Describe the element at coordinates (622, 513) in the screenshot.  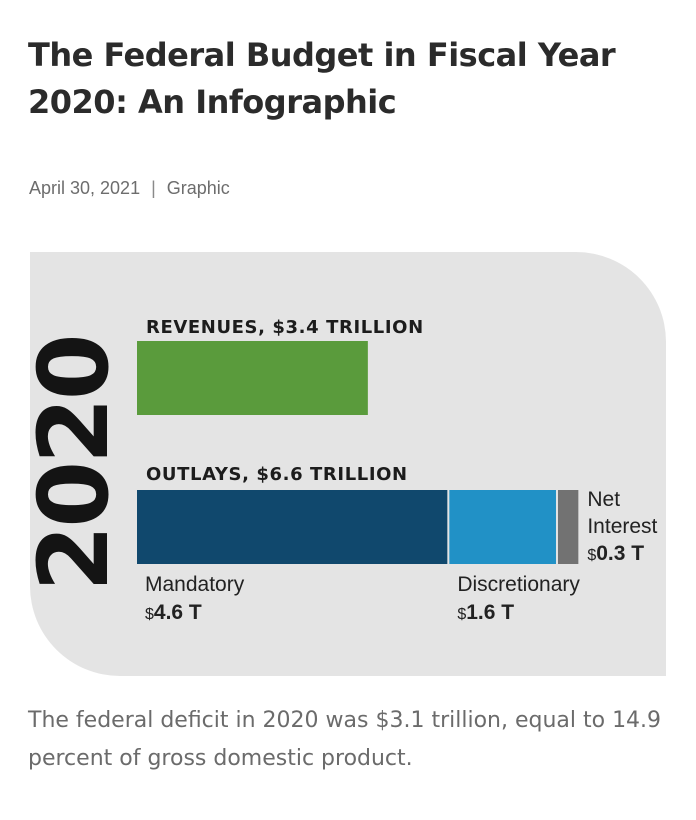
I see `net-interest-label: Net Interest` at that location.